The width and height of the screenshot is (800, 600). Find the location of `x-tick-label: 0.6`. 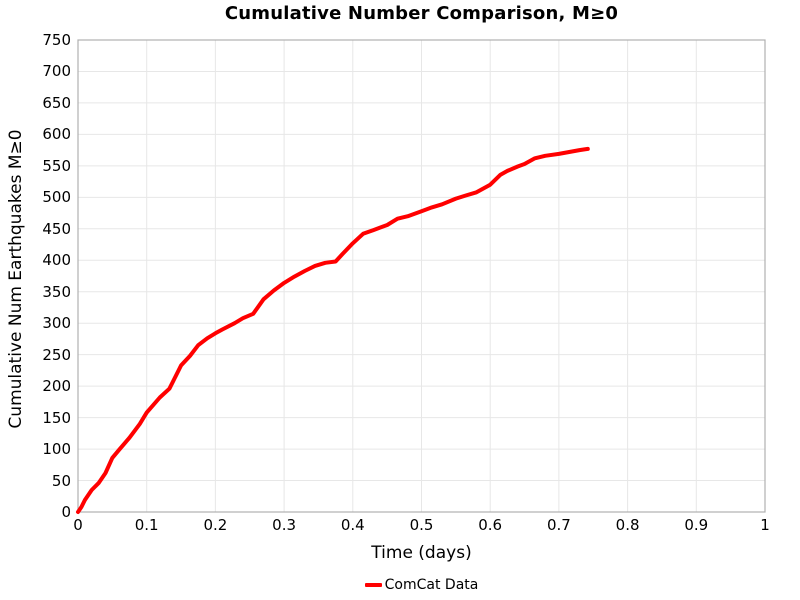

x-tick-label: 0.6 is located at coordinates (490, 525).